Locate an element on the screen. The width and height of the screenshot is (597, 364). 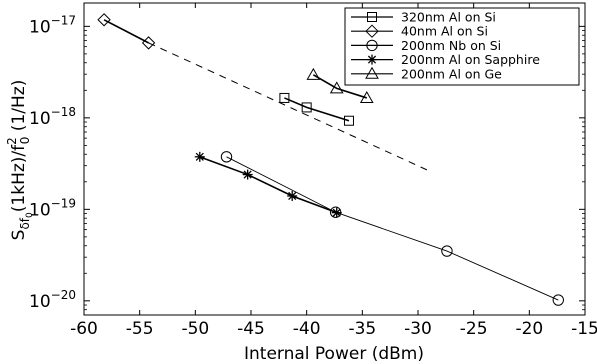
legend-entry: 200nm Al on Ge is located at coordinates (426, 73).